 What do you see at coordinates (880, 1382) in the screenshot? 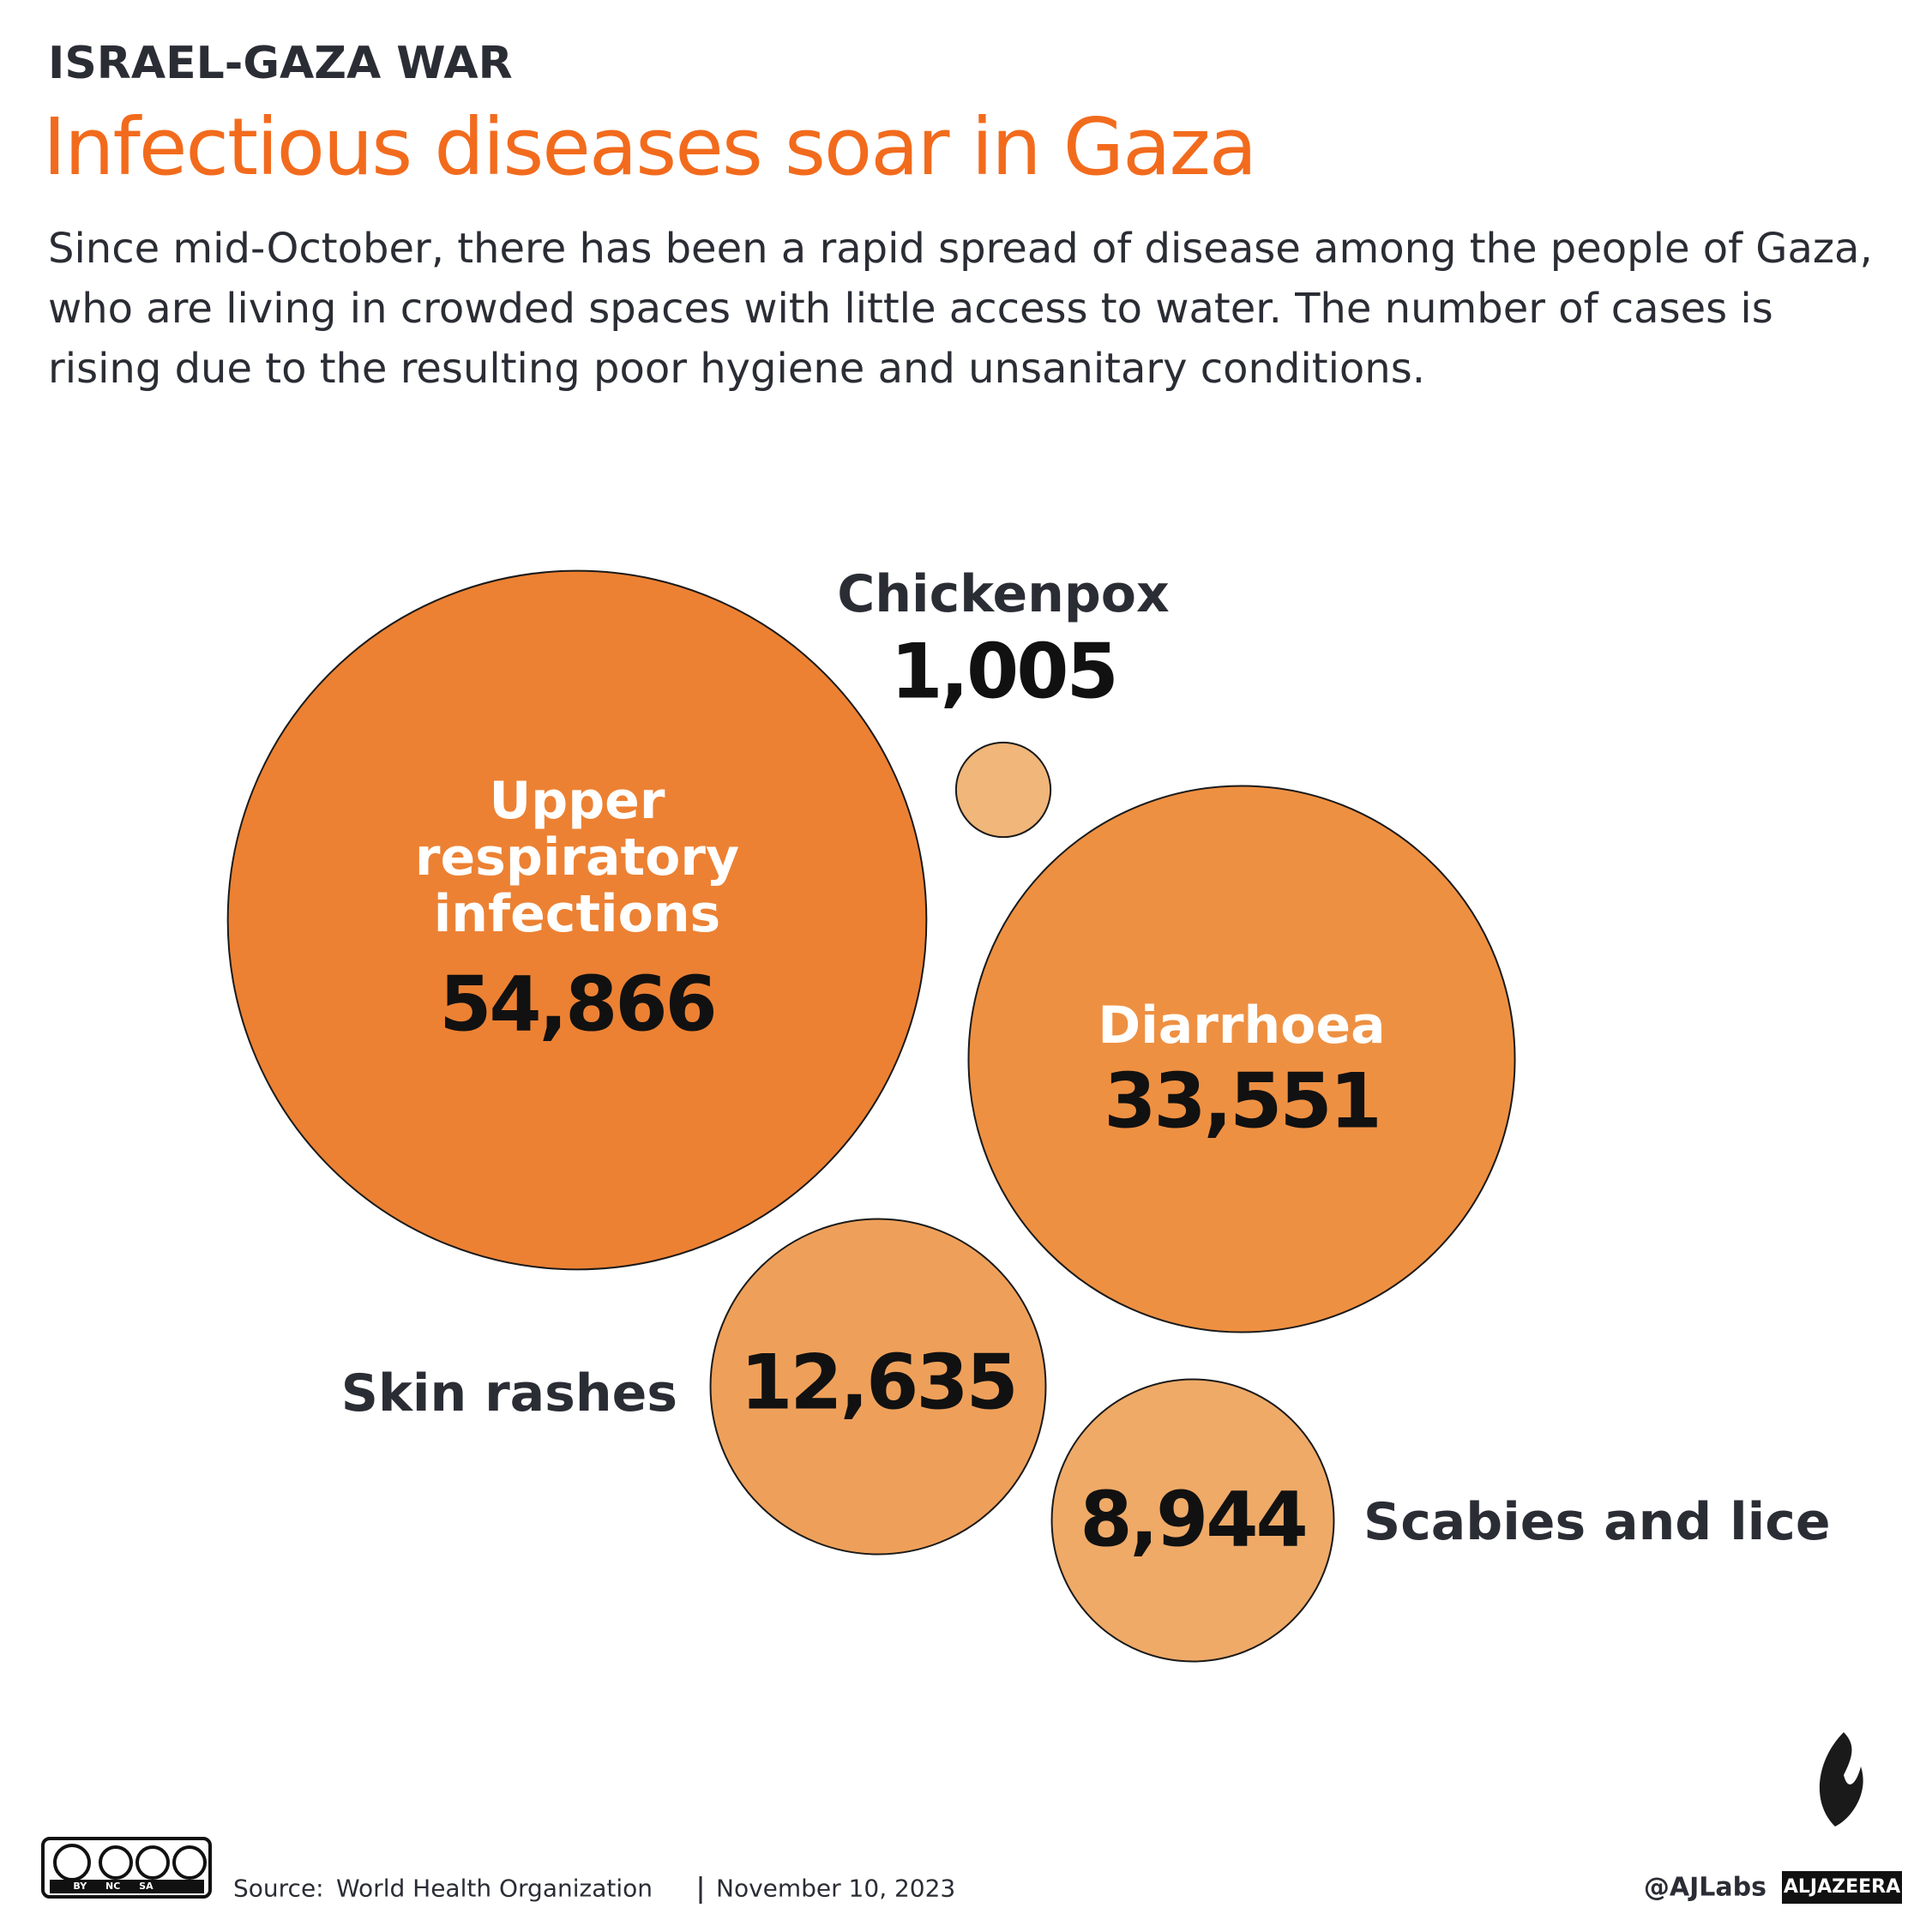
I see `value-label: 12,635` at bounding box center [880, 1382].